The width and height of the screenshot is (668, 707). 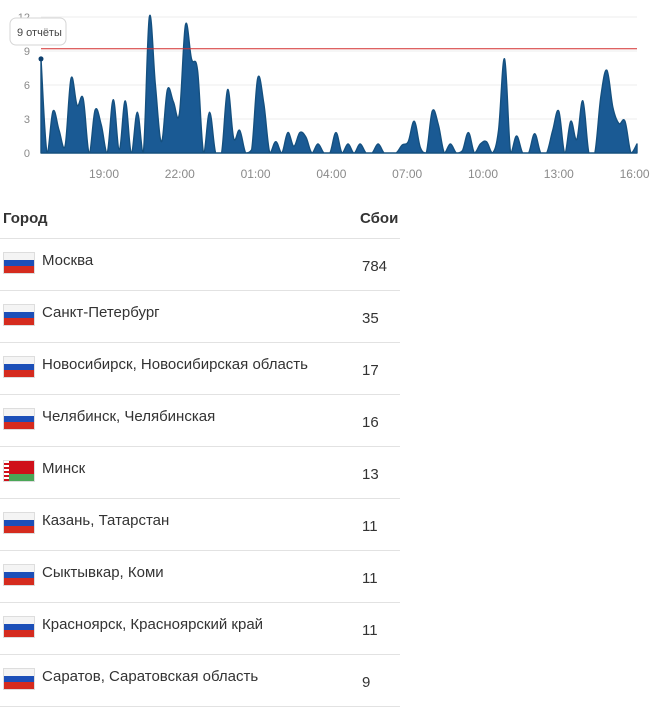 What do you see at coordinates (153, 624) in the screenshot?
I see `city-name: Красноярск, Красноярский край` at bounding box center [153, 624].